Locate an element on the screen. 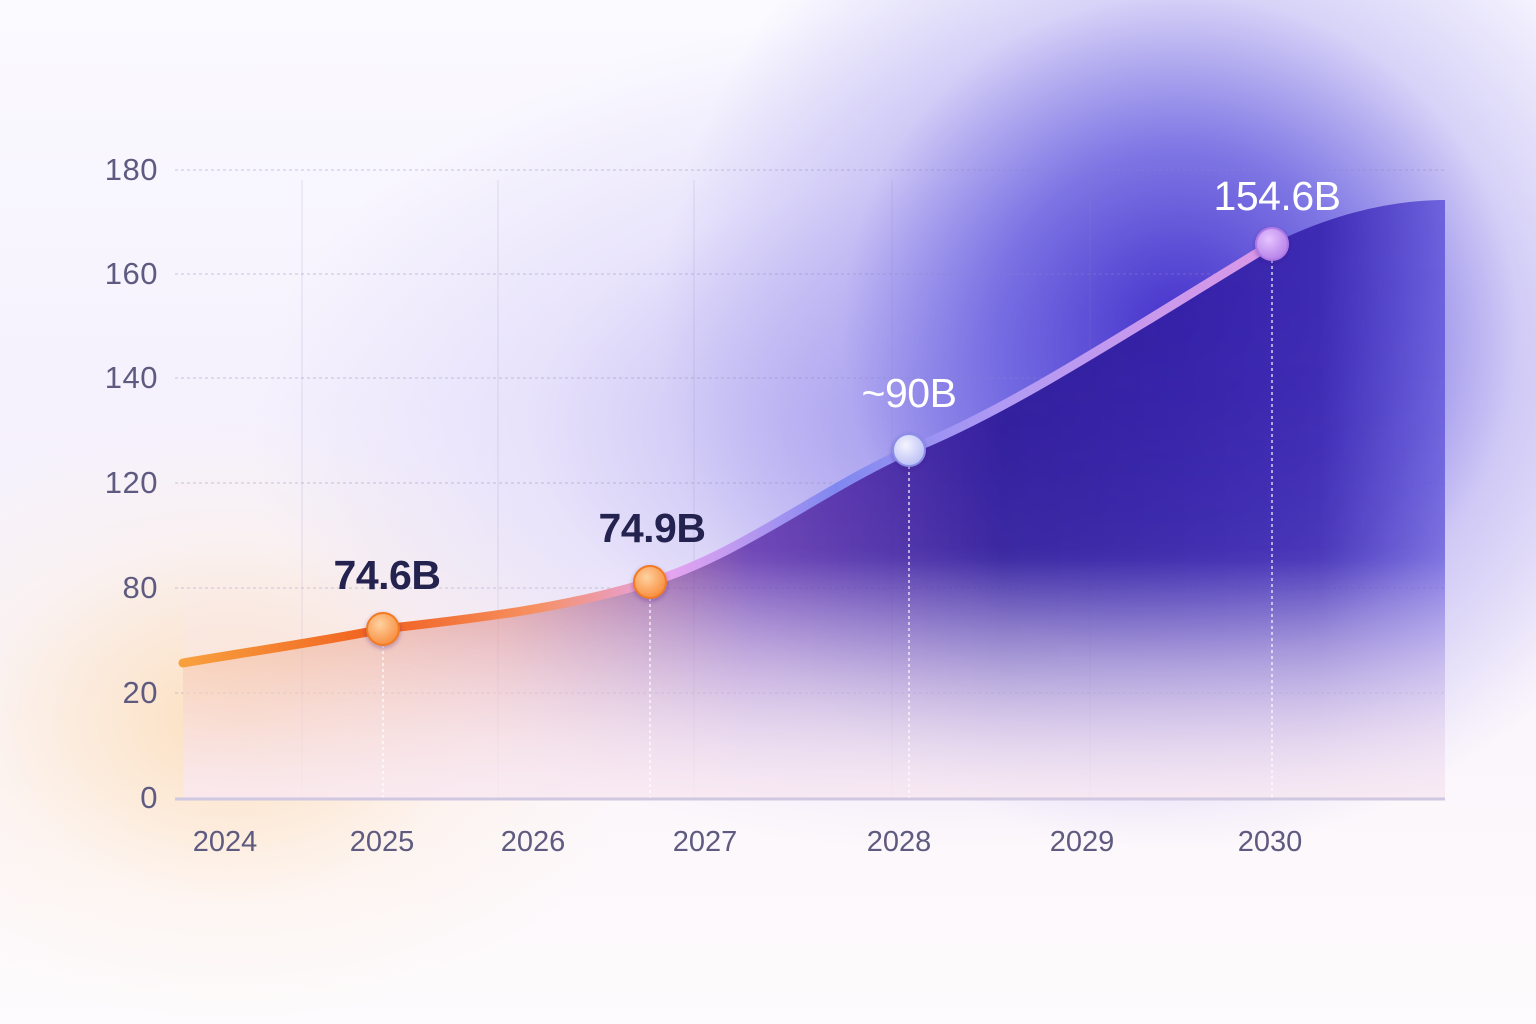  y-tick-label: 80 is located at coordinates (140, 587).